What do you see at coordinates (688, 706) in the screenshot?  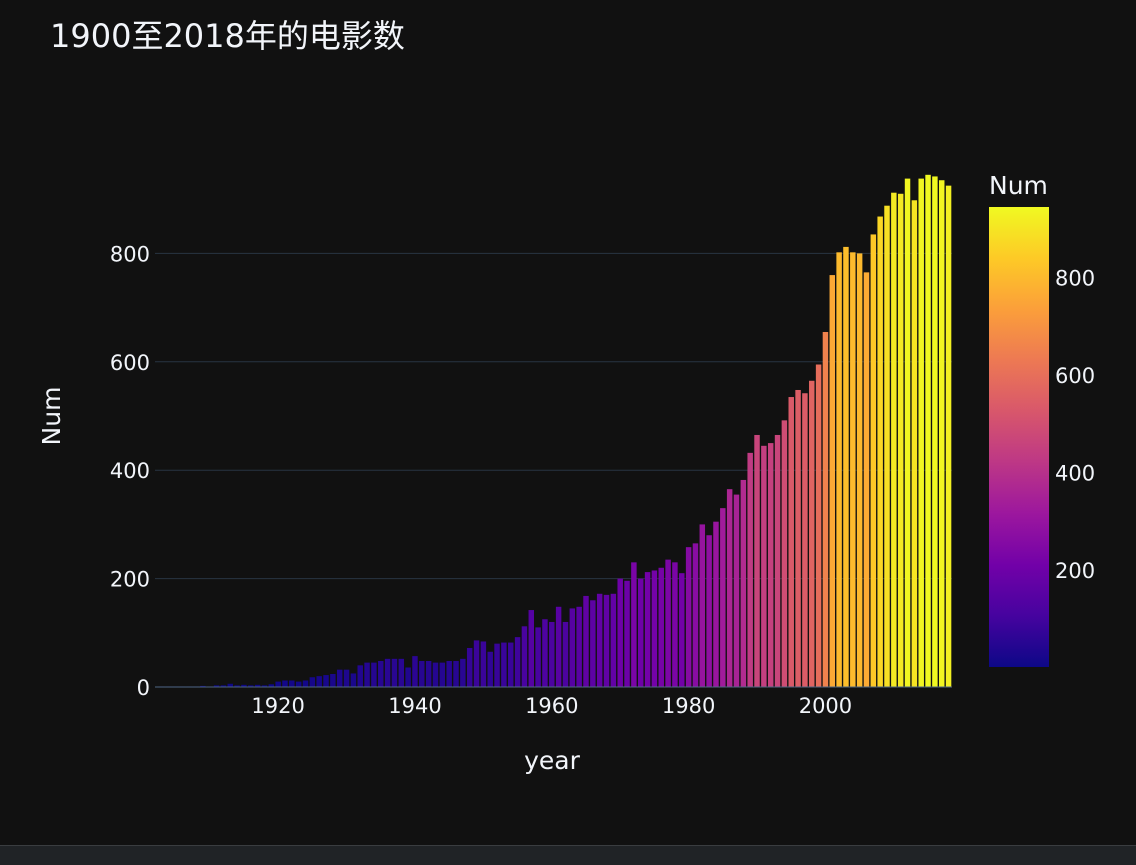 I see `x-tick-label: 1980` at bounding box center [688, 706].